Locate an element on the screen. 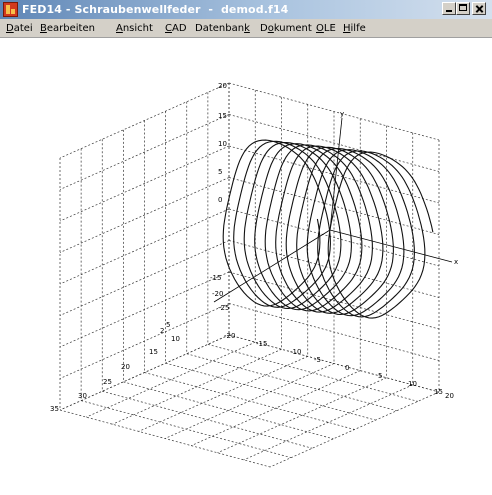 This screenshot has height=495, width=492. x-tick: 15 is located at coordinates (438, 392).